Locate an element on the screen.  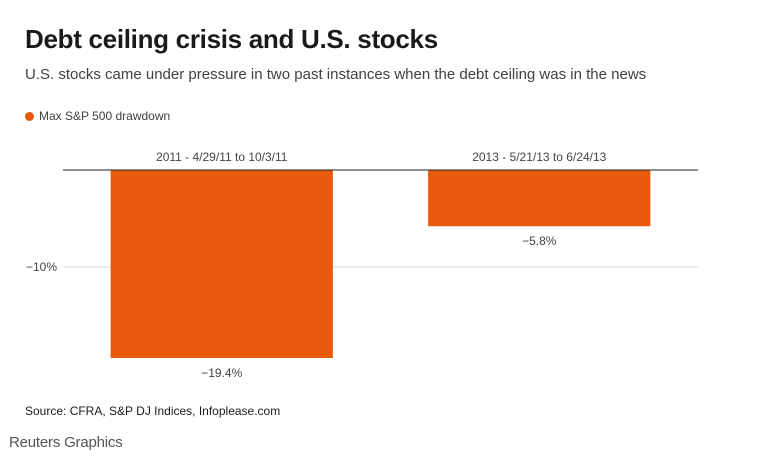
legend-label: Max S&P 500 drawdown is located at coordinates (105, 116).